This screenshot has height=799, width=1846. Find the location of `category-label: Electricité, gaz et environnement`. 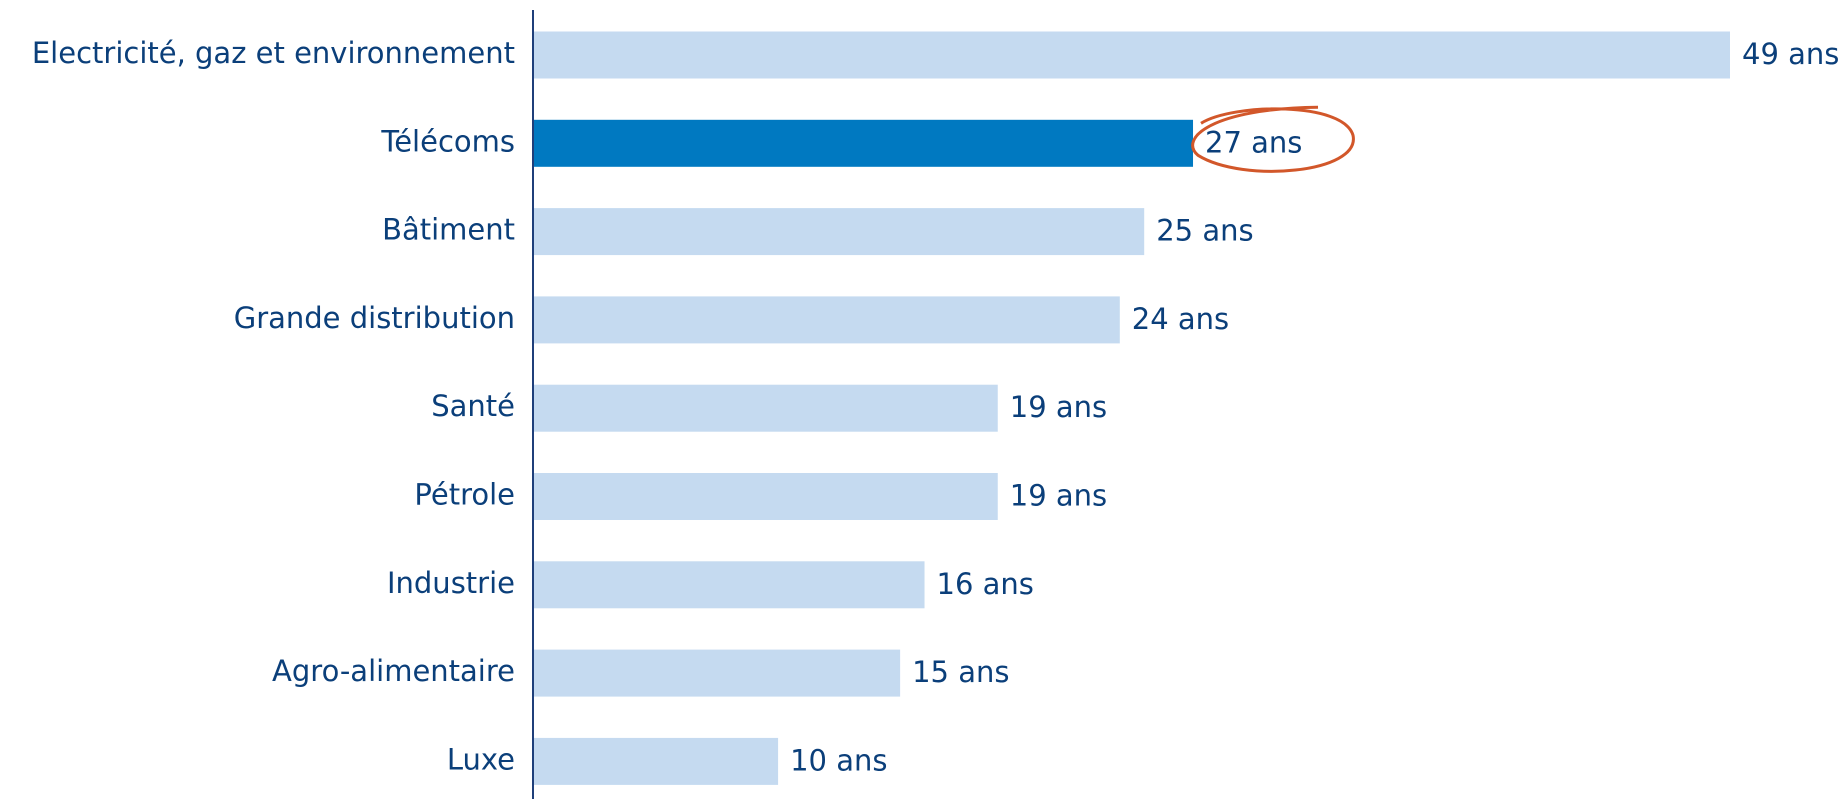

category-label: Electricité, gaz et environnement is located at coordinates (273, 53).